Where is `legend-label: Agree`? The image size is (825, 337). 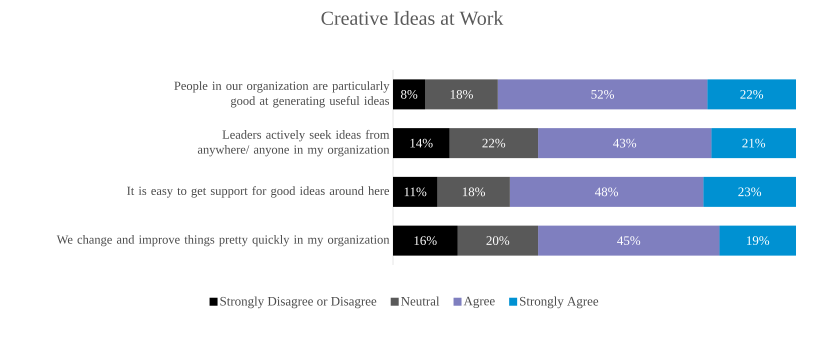
legend-label: Agree is located at coordinates (479, 302).